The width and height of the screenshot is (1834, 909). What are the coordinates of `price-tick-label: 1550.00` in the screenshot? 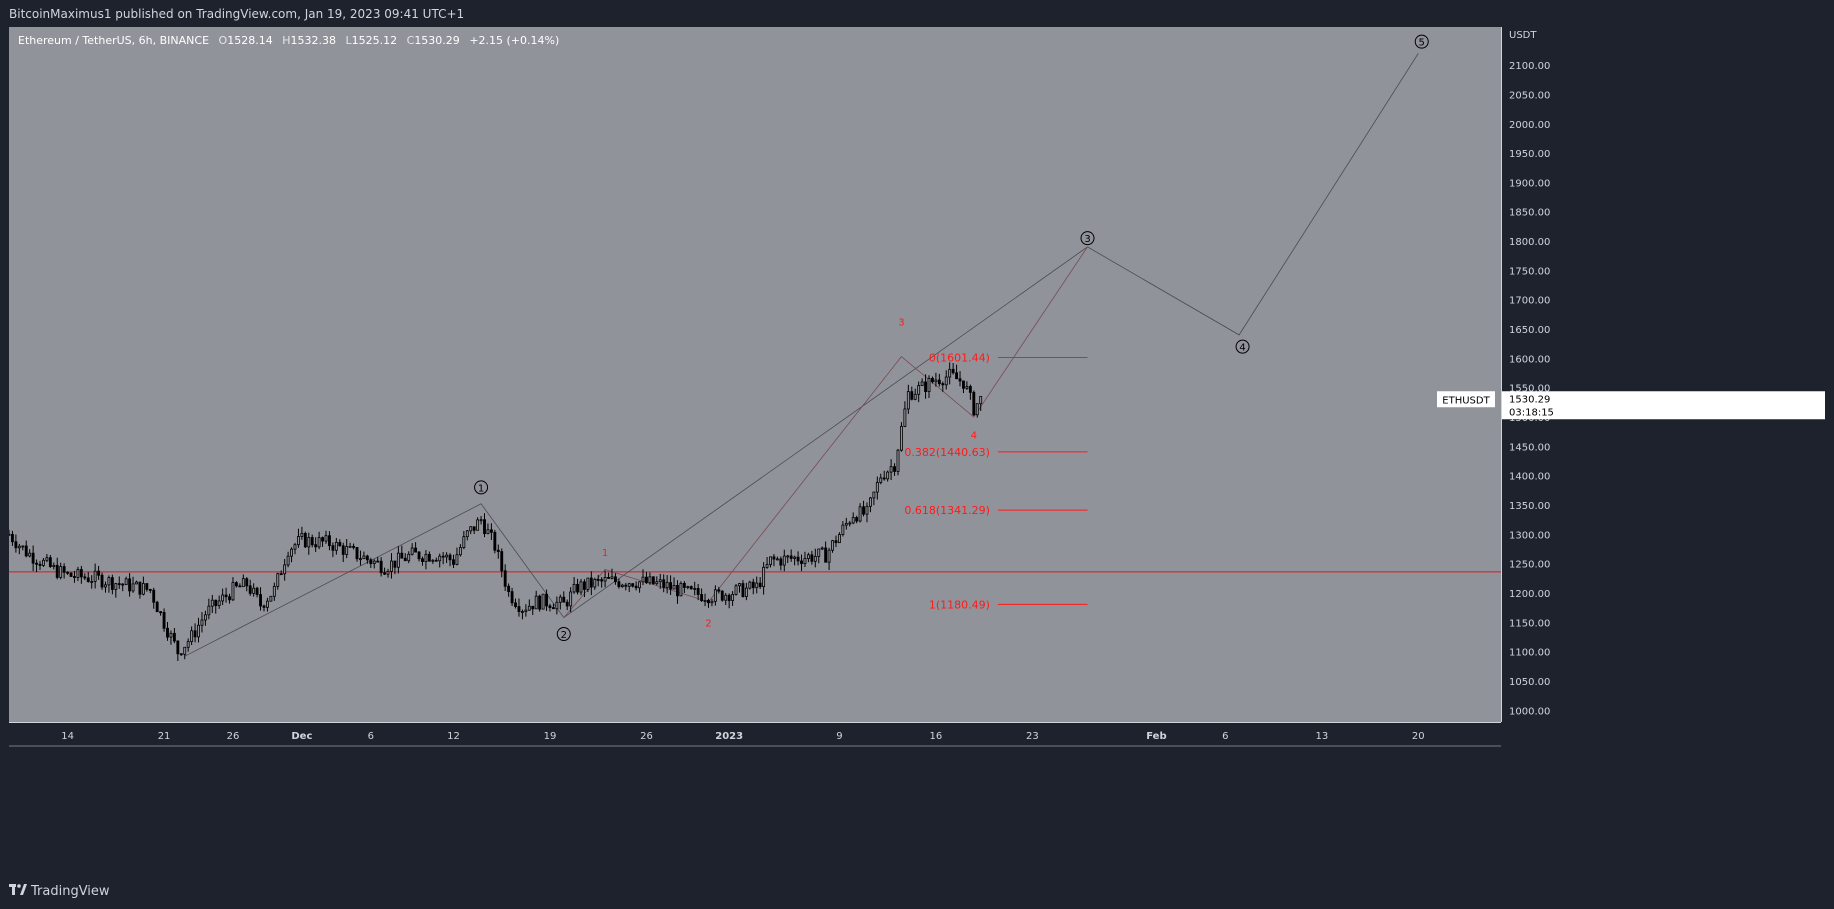 It's located at (1529, 389).